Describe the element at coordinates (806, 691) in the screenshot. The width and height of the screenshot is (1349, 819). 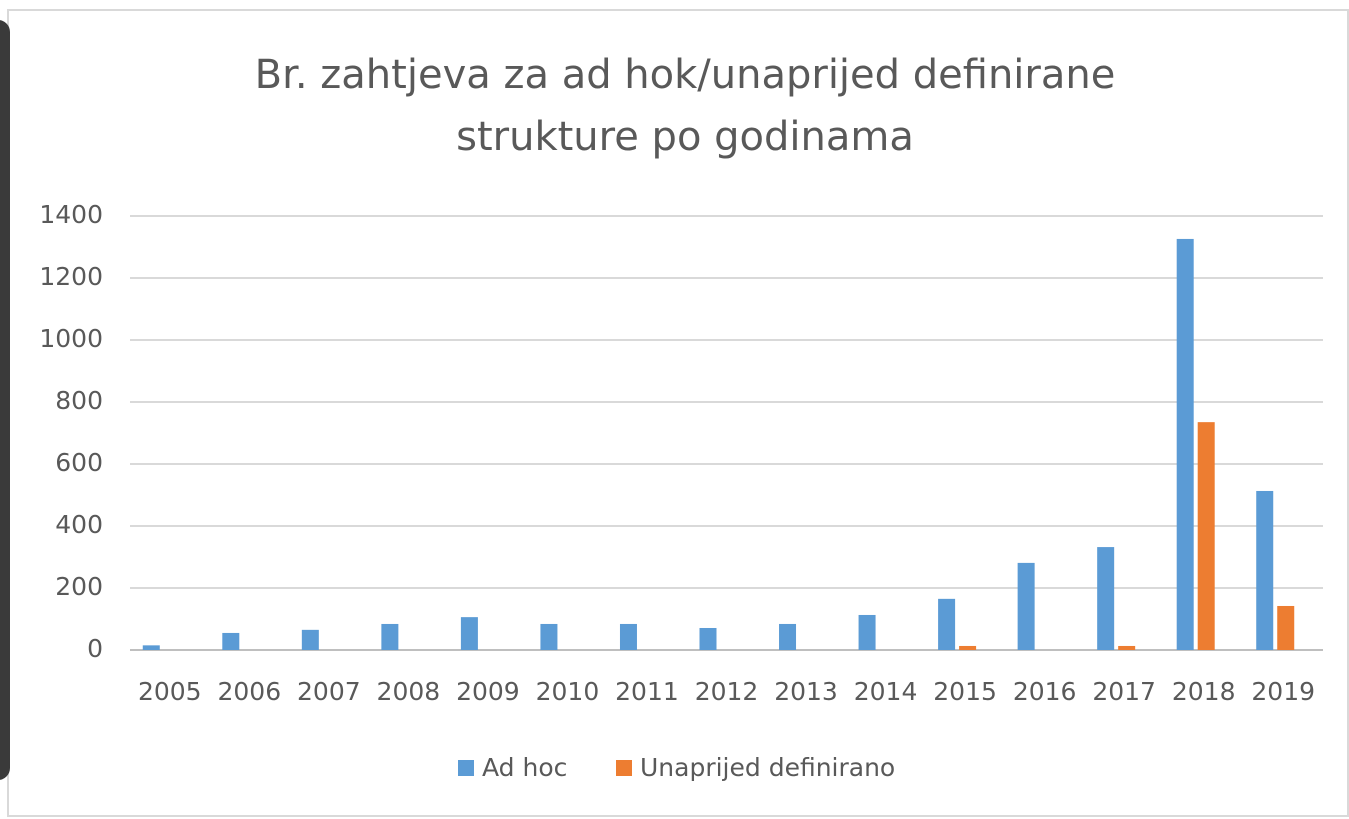
I see `x-tick-label: 2013` at that location.